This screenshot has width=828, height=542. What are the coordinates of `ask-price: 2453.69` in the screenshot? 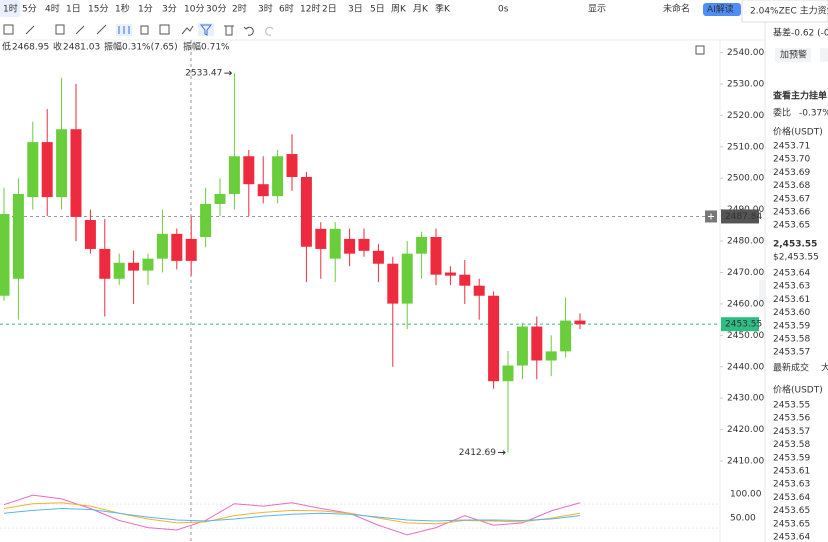 It's located at (791, 173).